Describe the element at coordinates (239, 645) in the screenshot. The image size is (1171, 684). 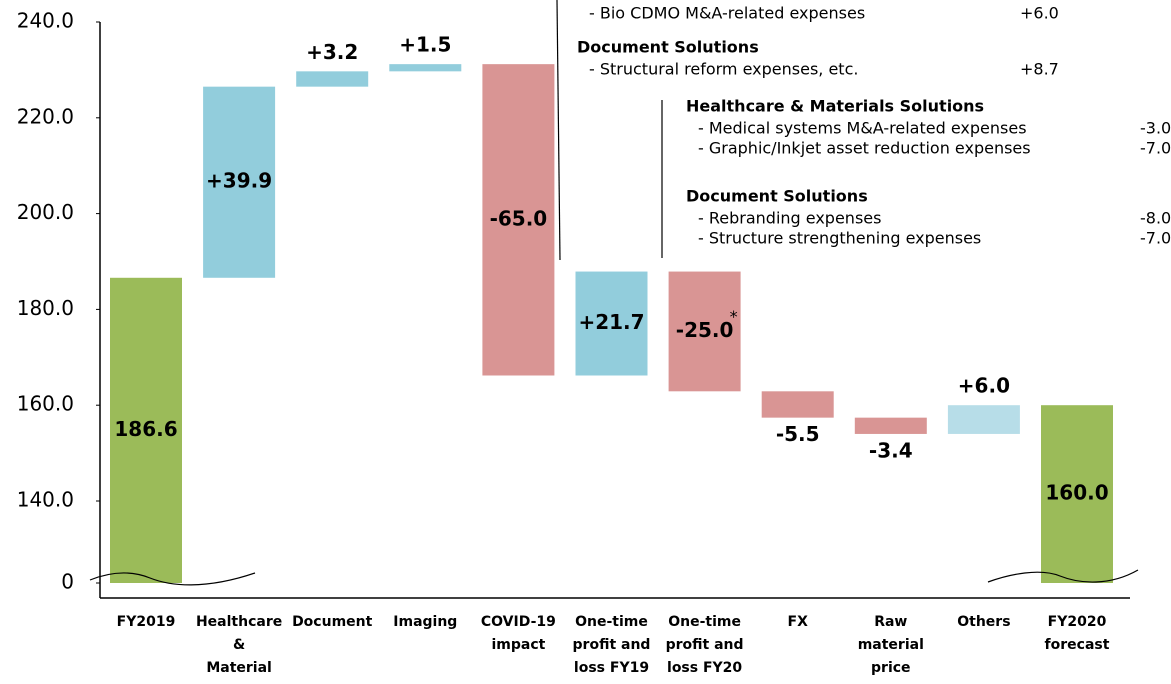
I see `x-tick-label: Healthcare & Material` at that location.